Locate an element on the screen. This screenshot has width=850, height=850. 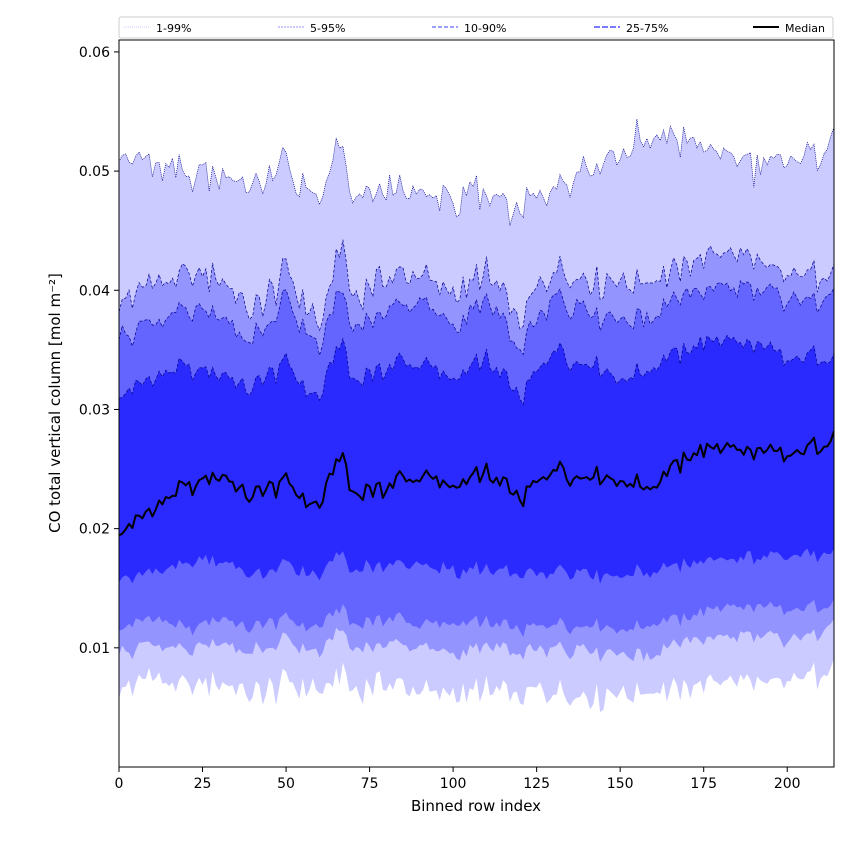
x-axis-label: Binned row index is located at coordinates (476, 806).